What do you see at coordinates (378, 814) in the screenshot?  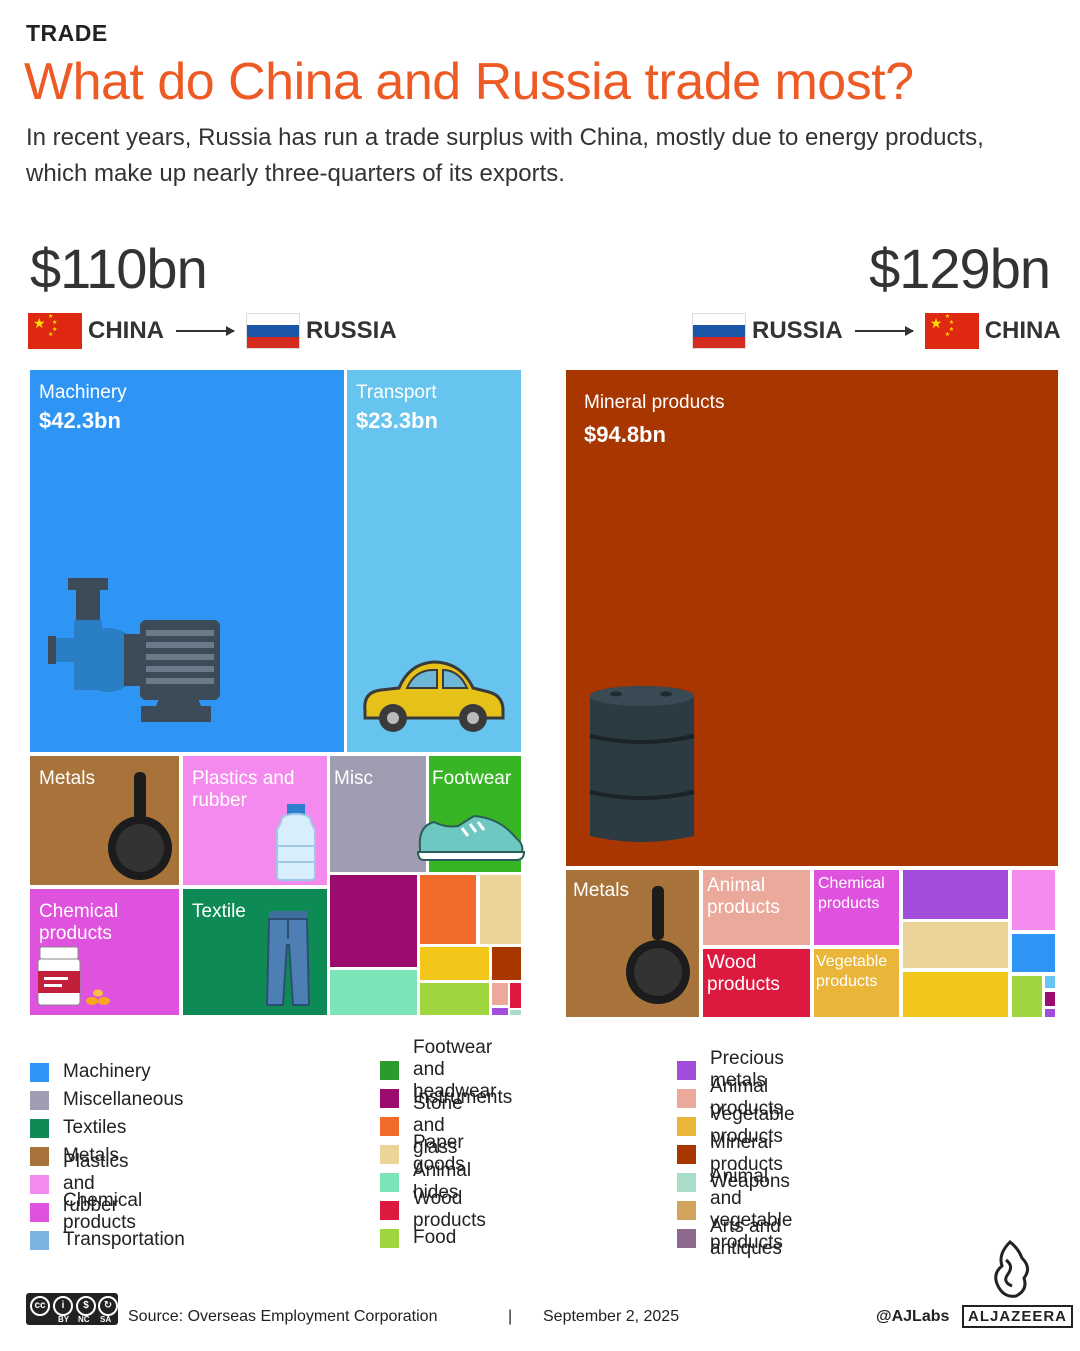 I see `tile-misc: Misc` at bounding box center [378, 814].